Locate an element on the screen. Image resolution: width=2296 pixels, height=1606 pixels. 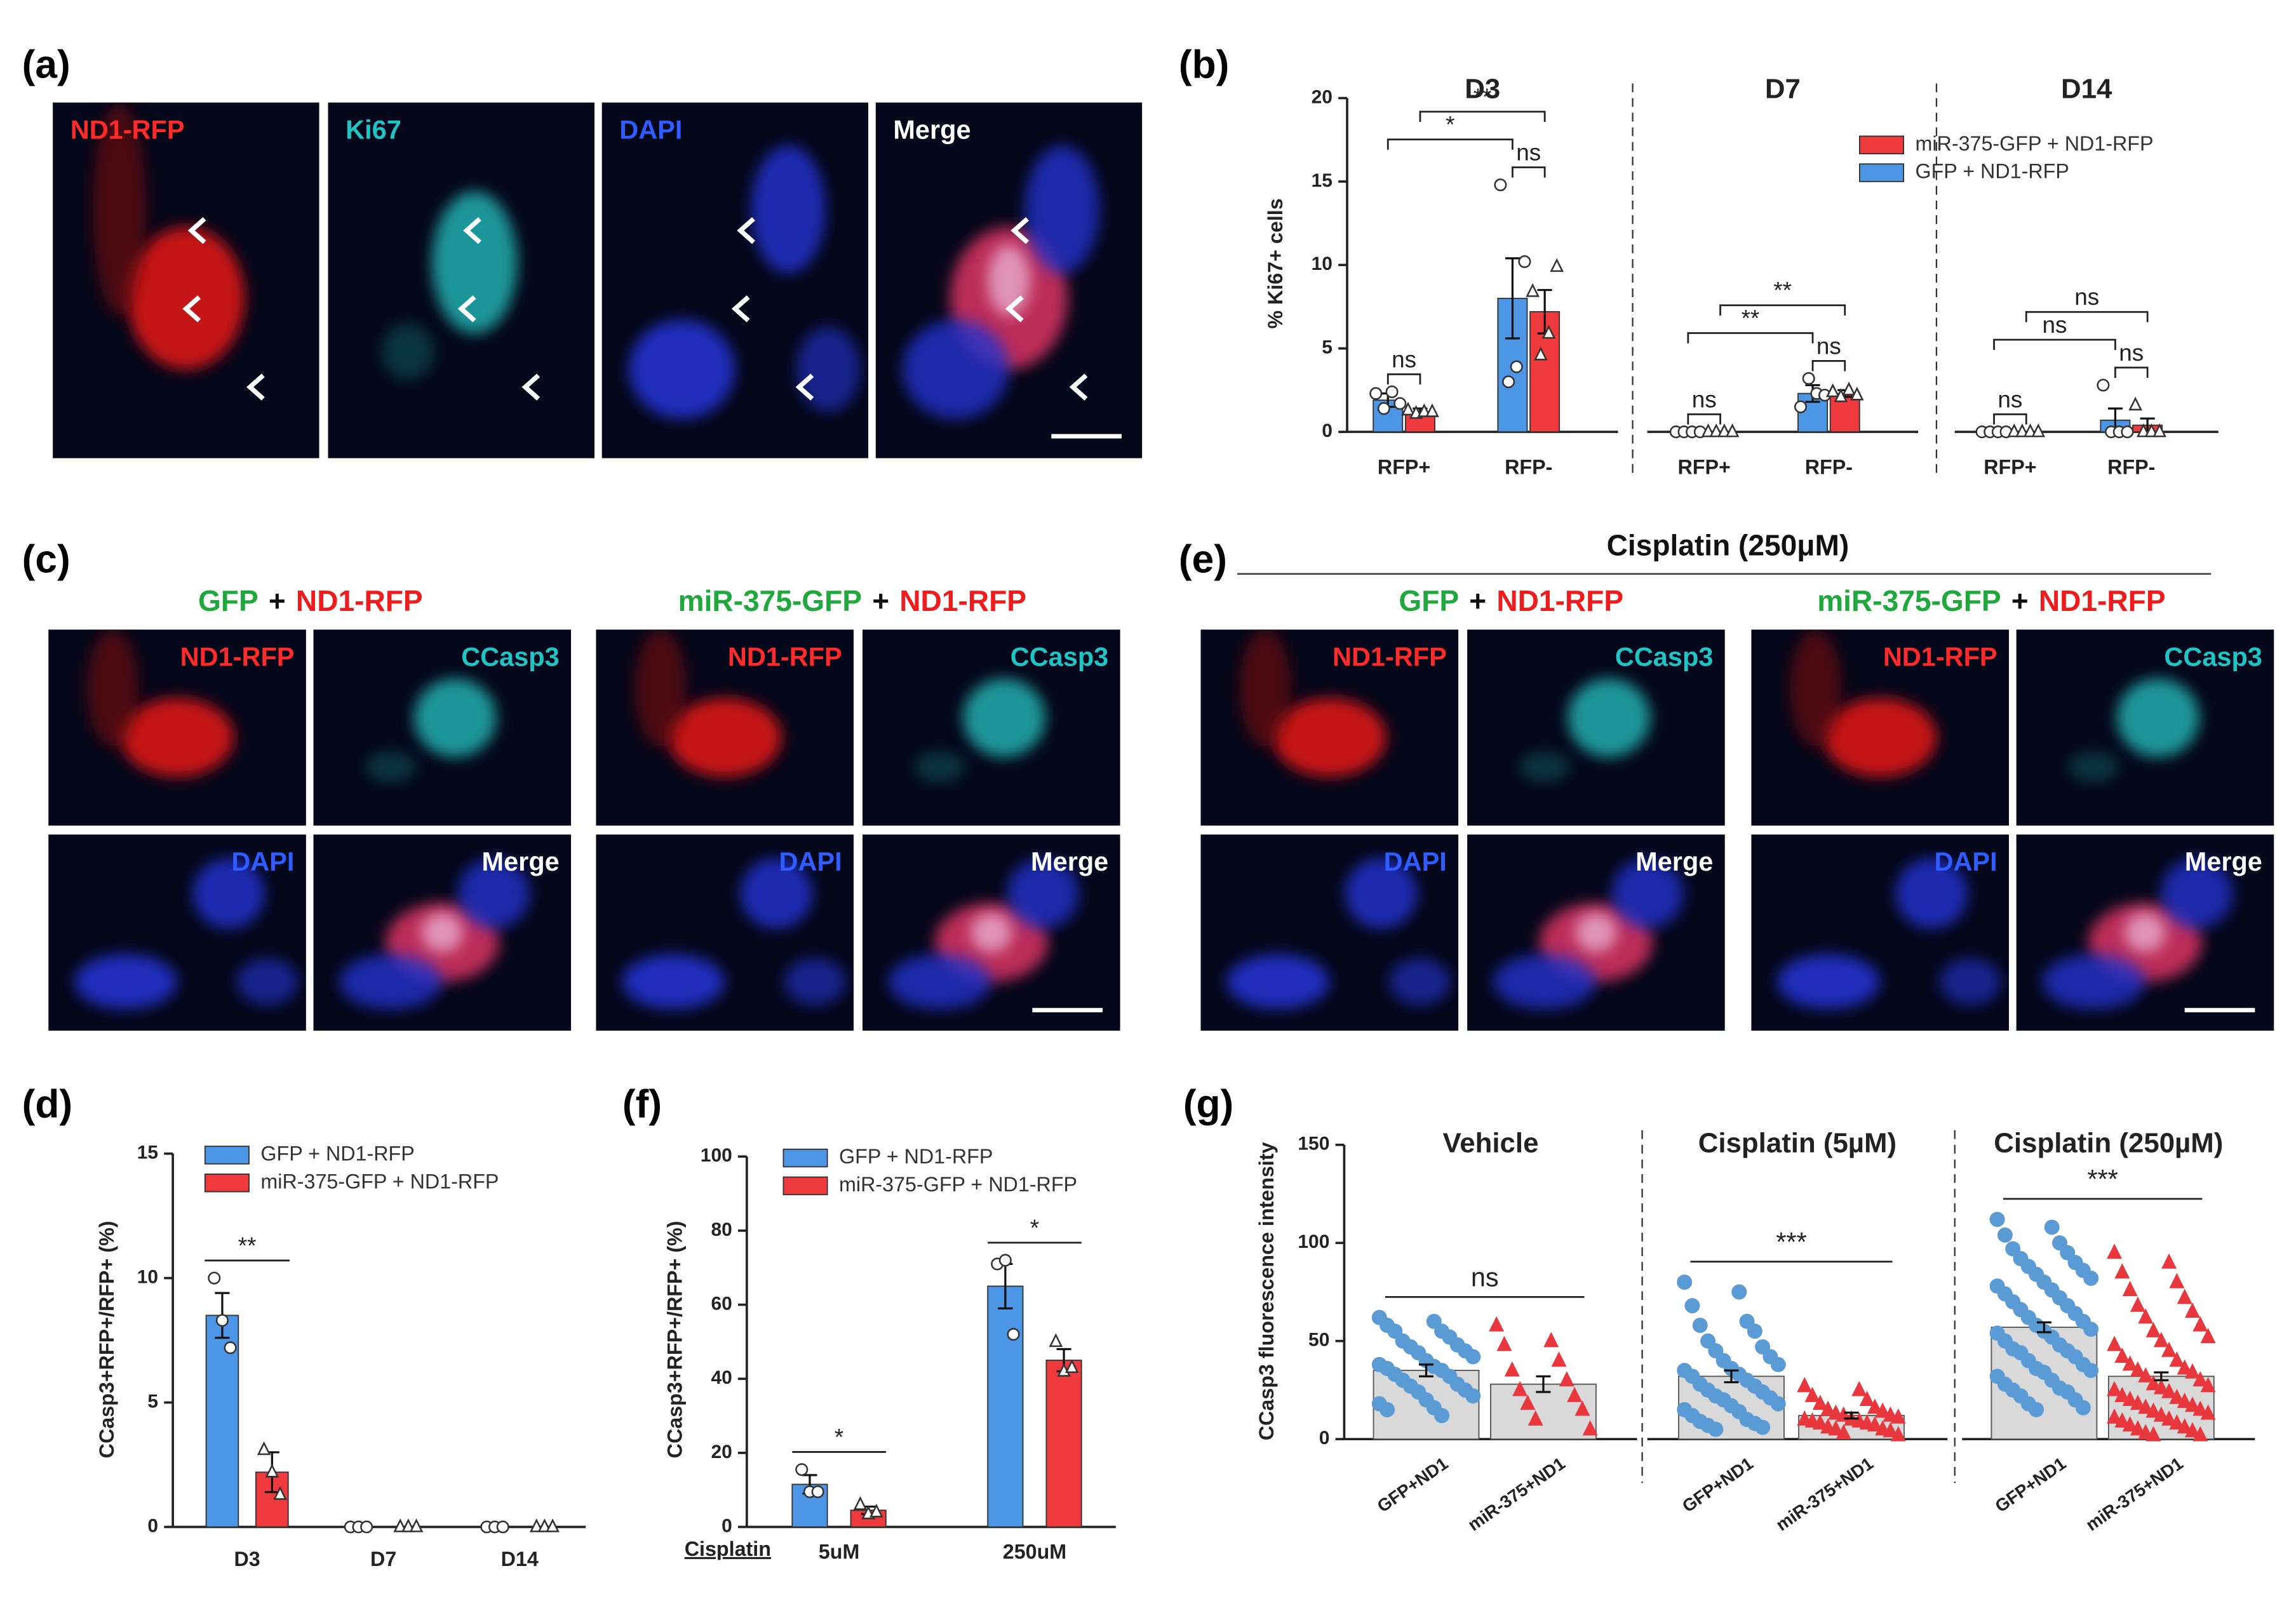
channel-label: Ki67 is located at coordinates (373, 129).